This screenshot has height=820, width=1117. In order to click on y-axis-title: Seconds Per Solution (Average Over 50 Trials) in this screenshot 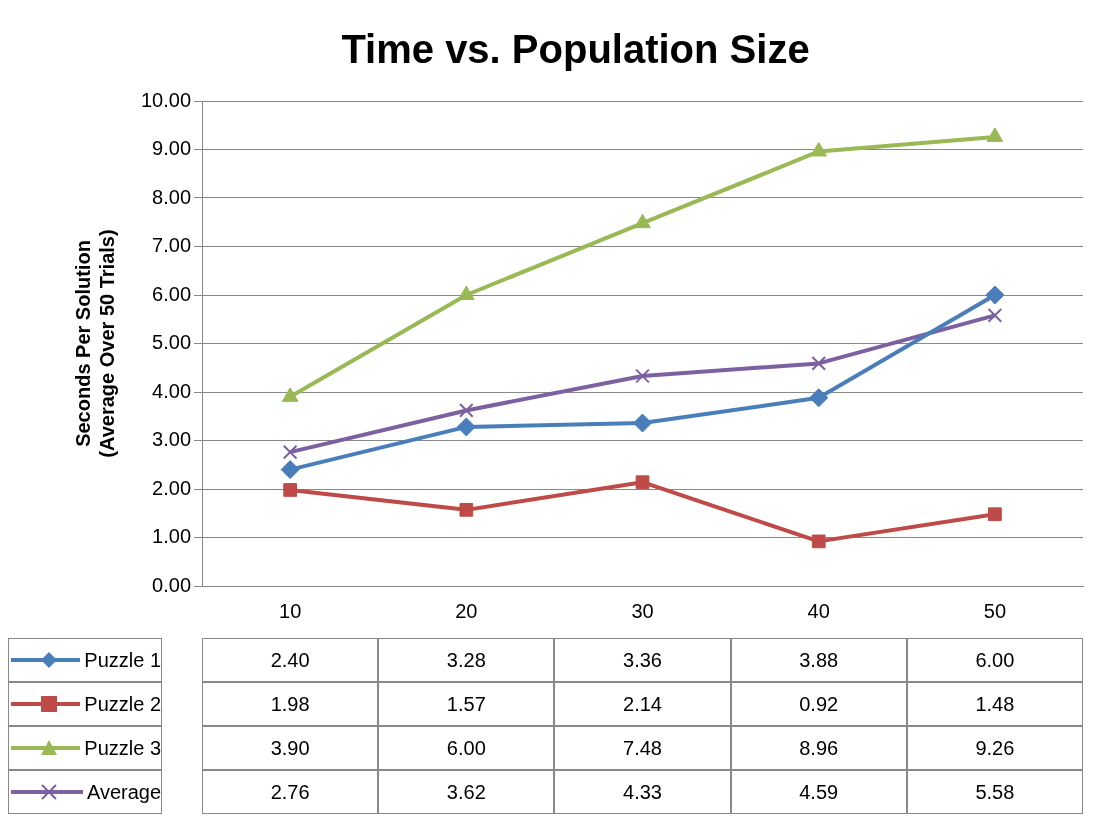, I will do `click(94, 343)`.